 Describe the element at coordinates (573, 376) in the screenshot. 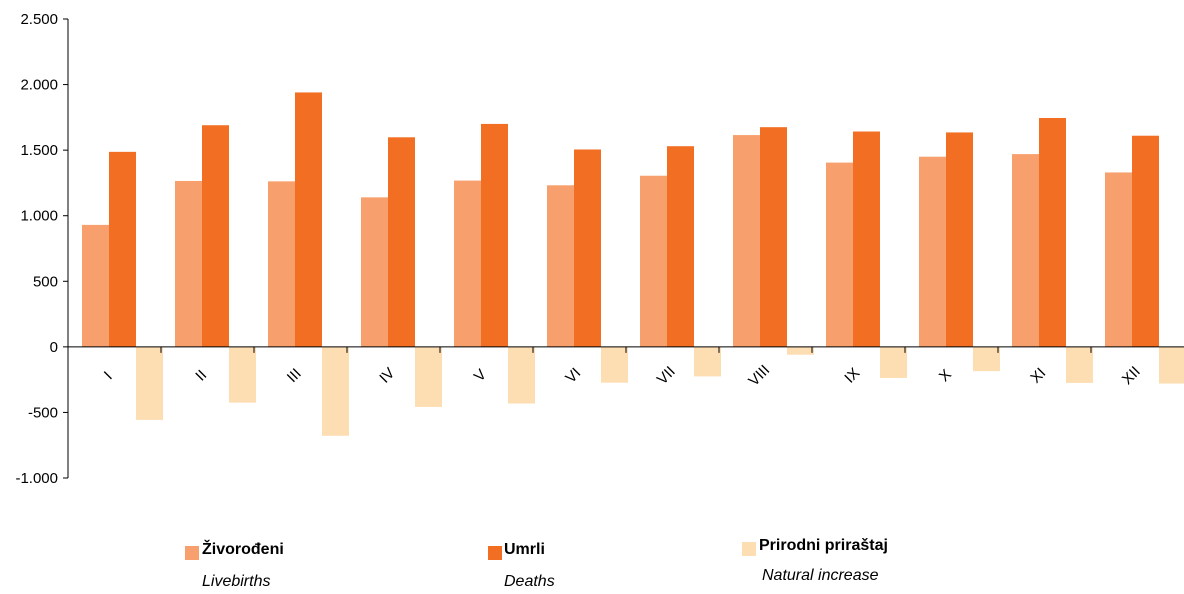

I see `x-category-label: VI` at that location.